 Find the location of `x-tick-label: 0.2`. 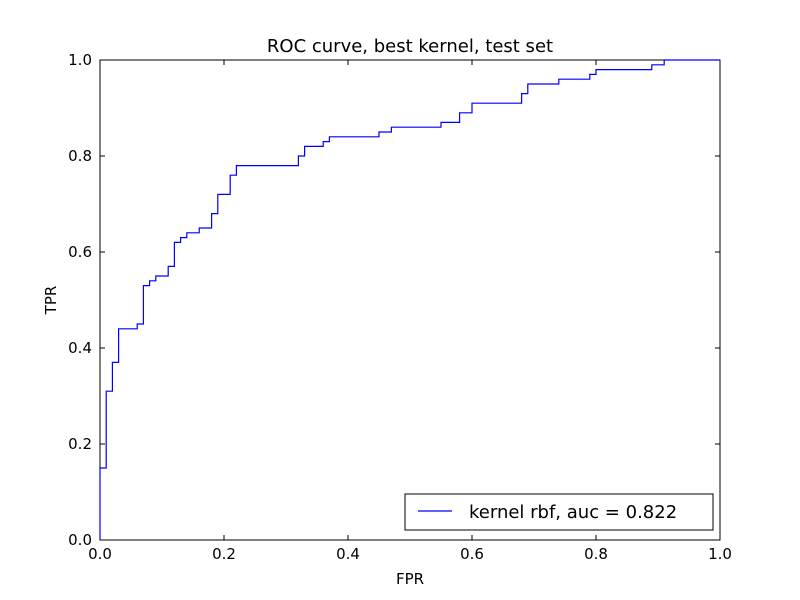

x-tick-label: 0.2 is located at coordinates (224, 554).